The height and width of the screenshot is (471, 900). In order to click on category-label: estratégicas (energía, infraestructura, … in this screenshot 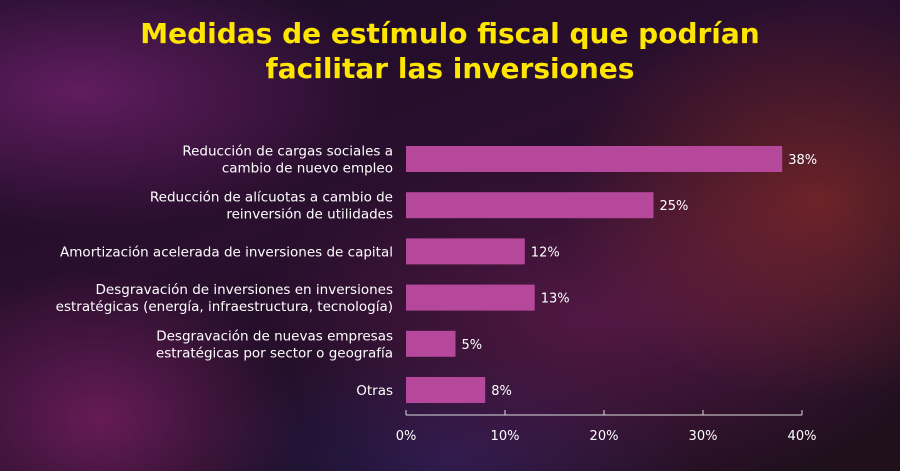, I will do `click(224, 307)`.